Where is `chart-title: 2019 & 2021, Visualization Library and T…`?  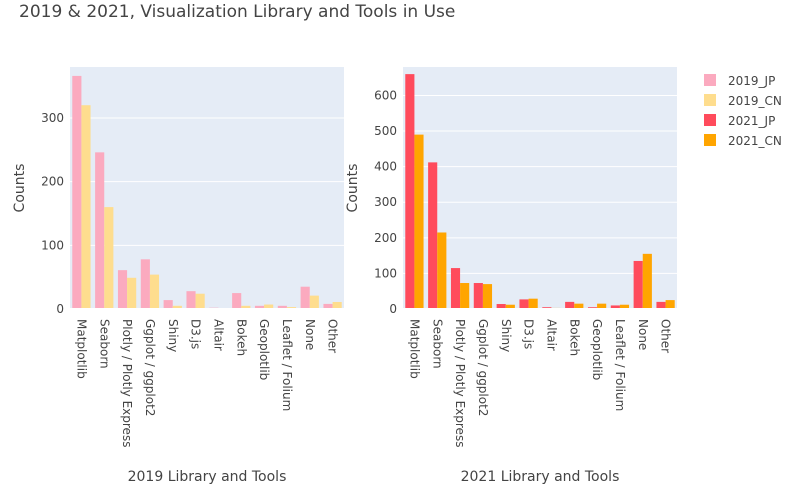 chart-title: 2019 & 2021, Visualization Library and T… is located at coordinates (237, 12).